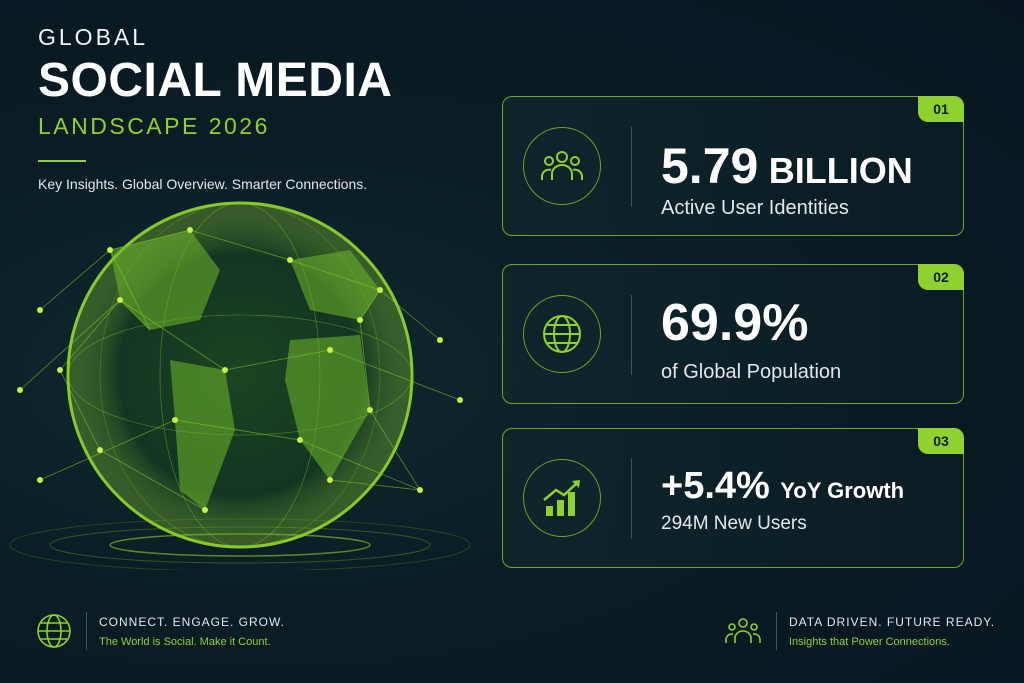  I want to click on stat-value: 5.79 BILLION, so click(787, 166).